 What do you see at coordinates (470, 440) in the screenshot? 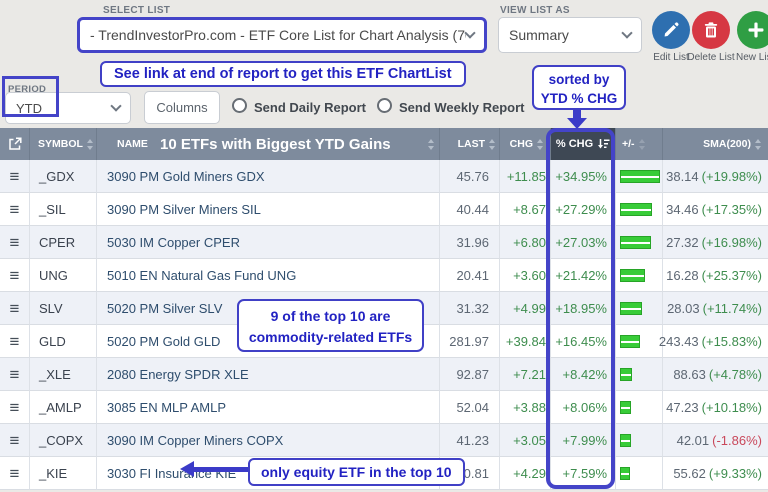
I see `last-cell: 41.23` at bounding box center [470, 440].